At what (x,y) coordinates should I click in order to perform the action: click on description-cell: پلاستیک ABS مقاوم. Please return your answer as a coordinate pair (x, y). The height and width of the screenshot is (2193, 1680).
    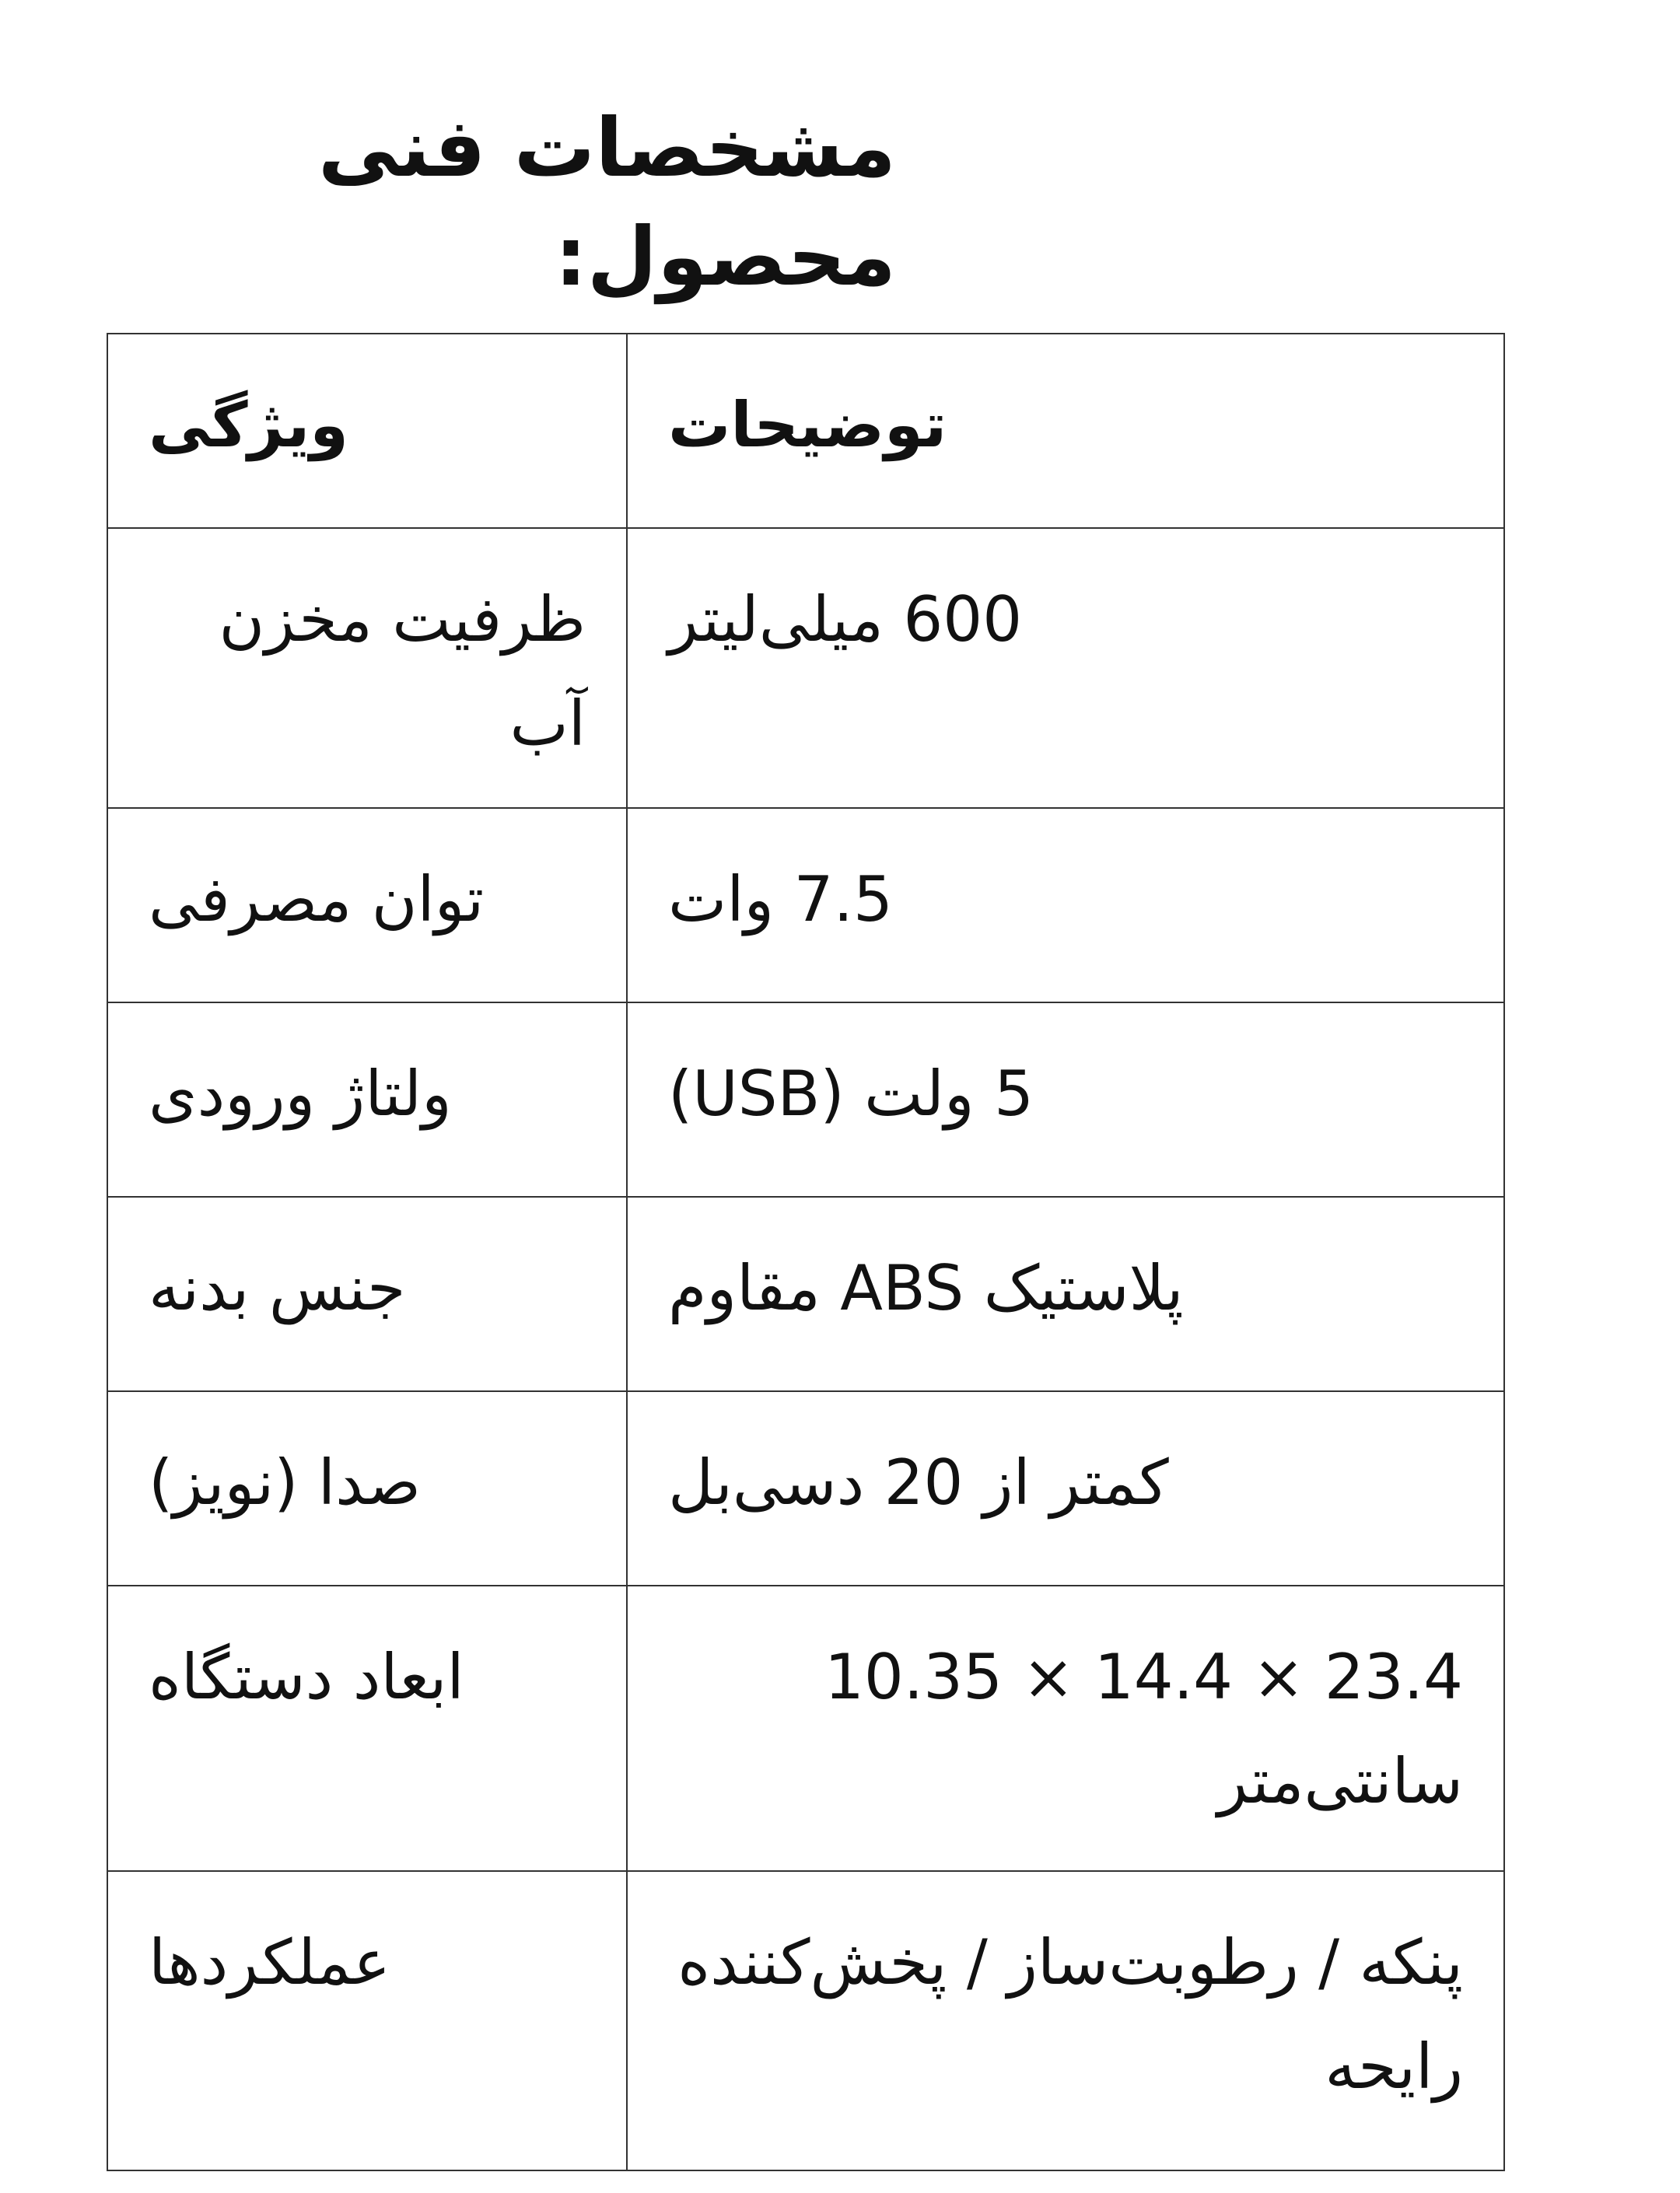
    Looking at the image, I should click on (1066, 1294).